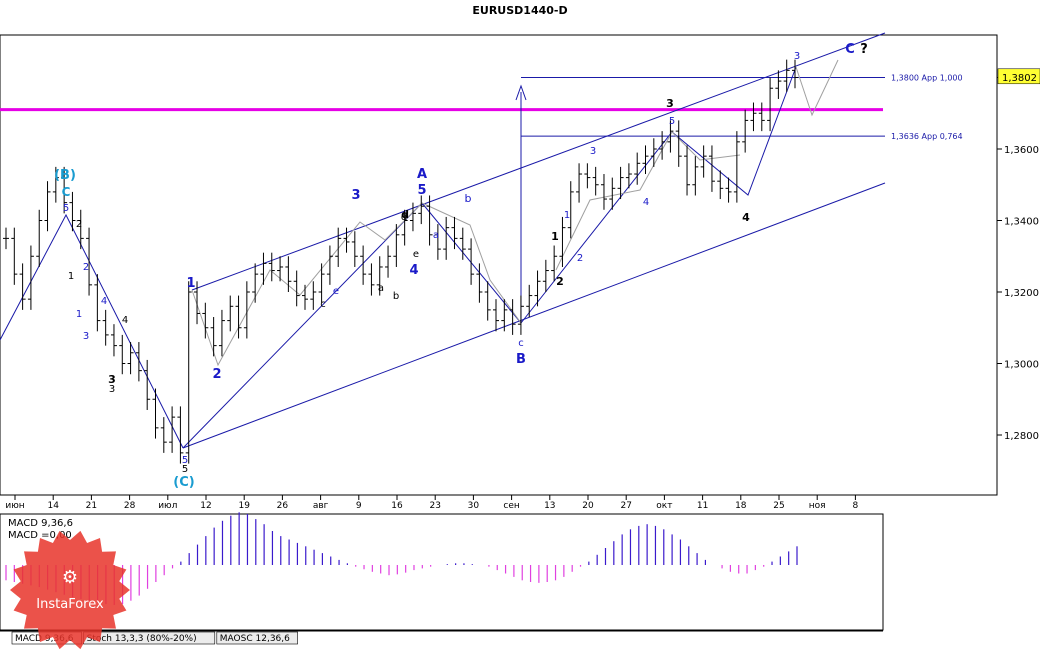 The width and height of the screenshot is (1040, 661). I want to click on chart-title: EURUSD1440-D, so click(519, 10).